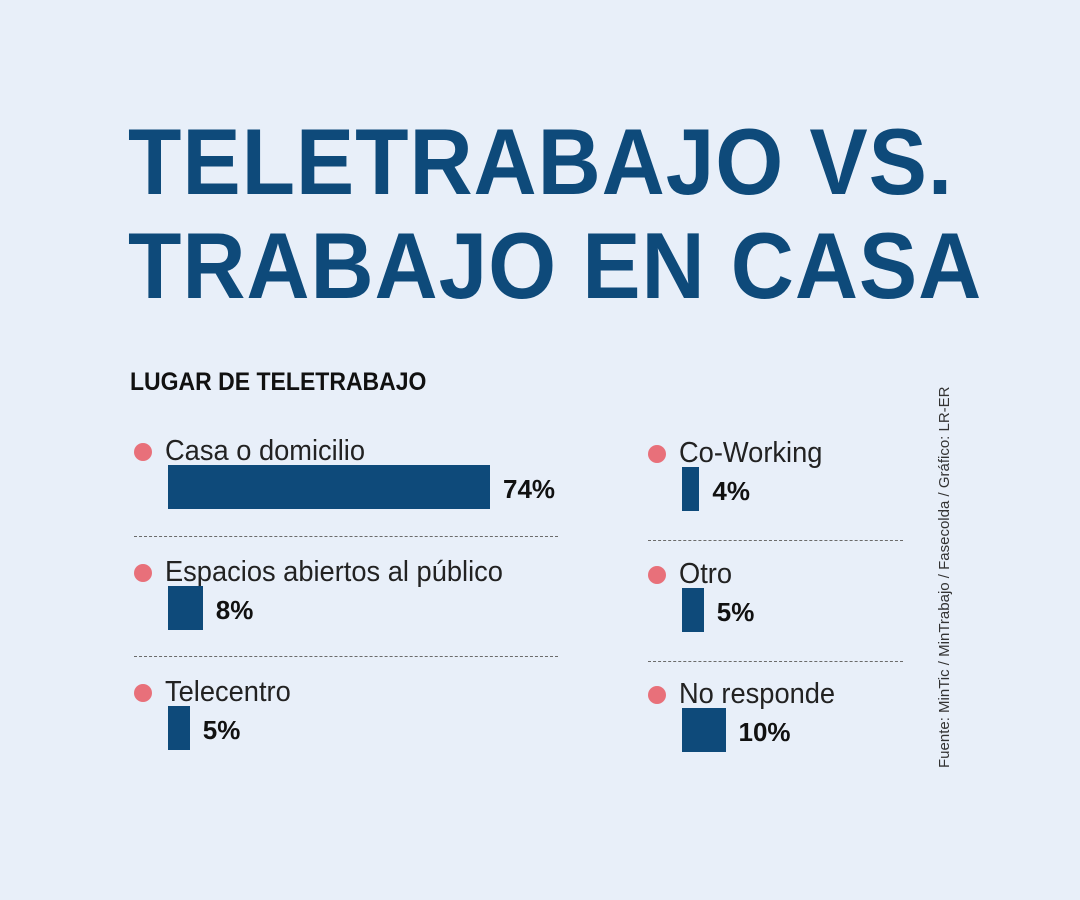  What do you see at coordinates (541, 161) in the screenshot?
I see `title-line-1: TELETRABAJO VS.` at bounding box center [541, 161].